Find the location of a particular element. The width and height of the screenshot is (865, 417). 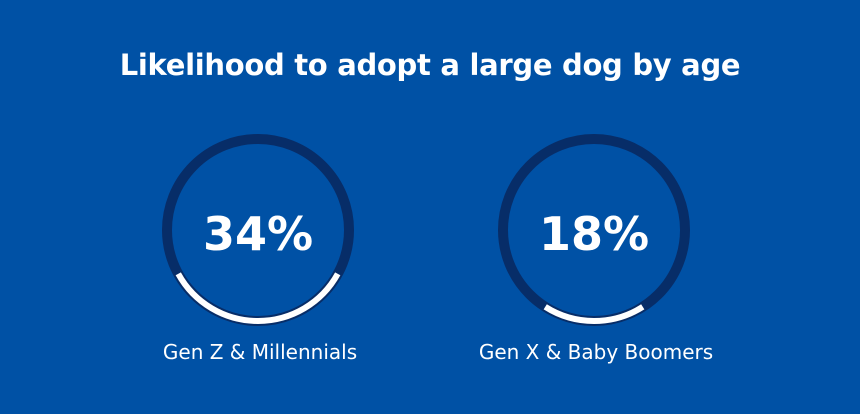

donut-gen-z-millennials: 34% is located at coordinates (258, 230).